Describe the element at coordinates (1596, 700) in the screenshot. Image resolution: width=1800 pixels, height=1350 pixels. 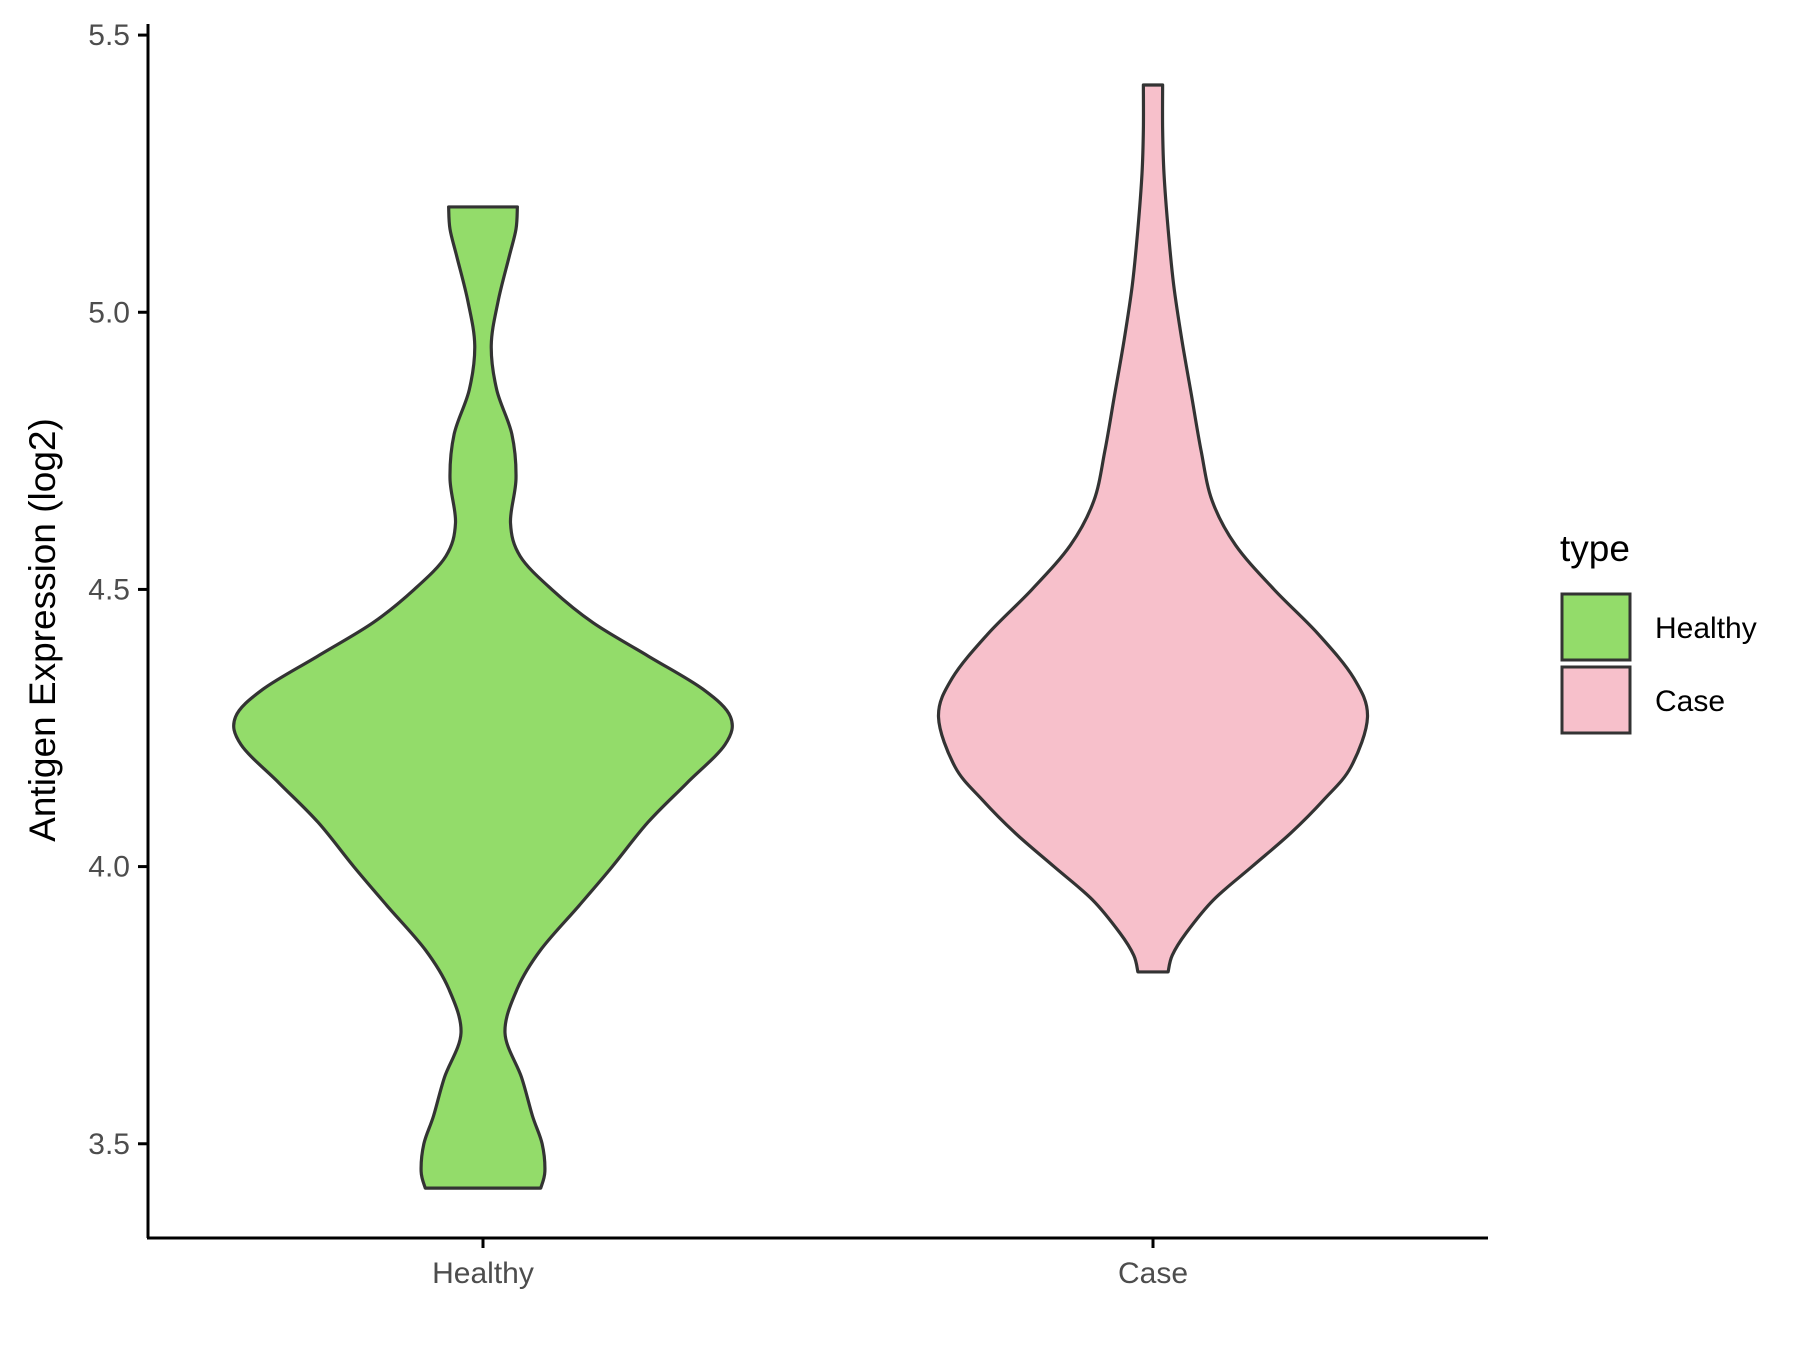
I see `legend-swatch-case` at that location.